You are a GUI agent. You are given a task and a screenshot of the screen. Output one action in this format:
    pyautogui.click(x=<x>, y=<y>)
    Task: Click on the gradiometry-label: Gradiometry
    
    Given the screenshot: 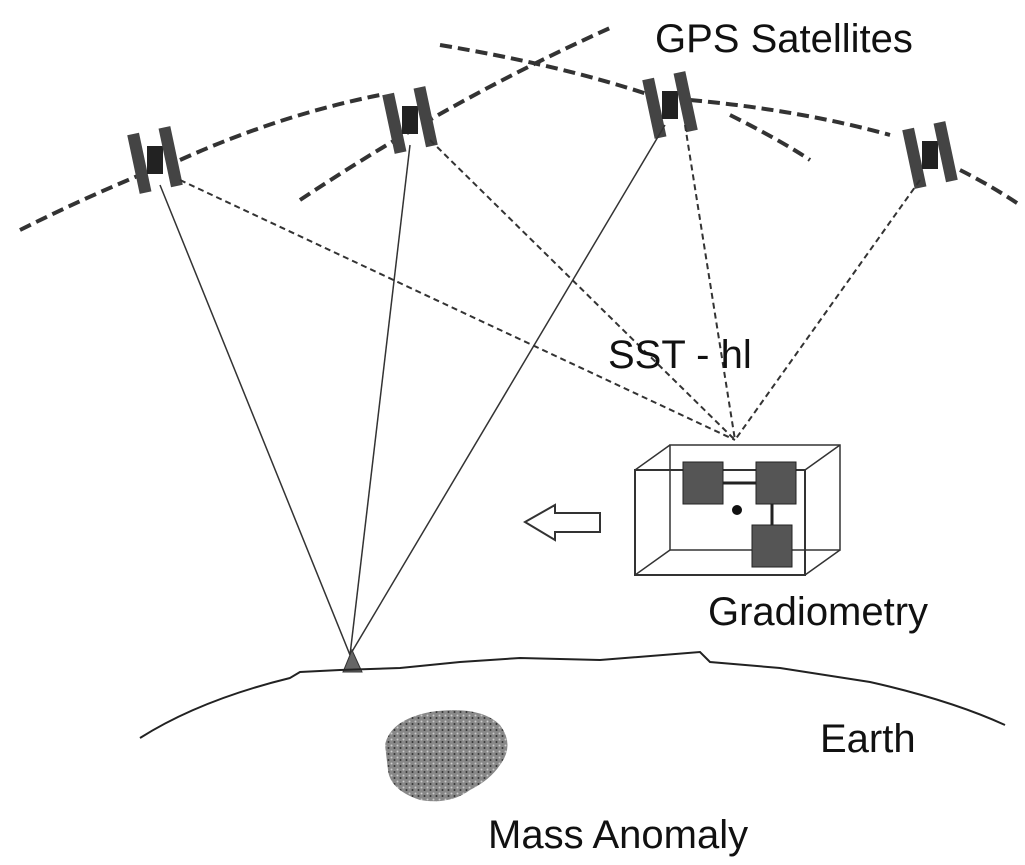 What is the action you would take?
    pyautogui.click(x=818, y=612)
    